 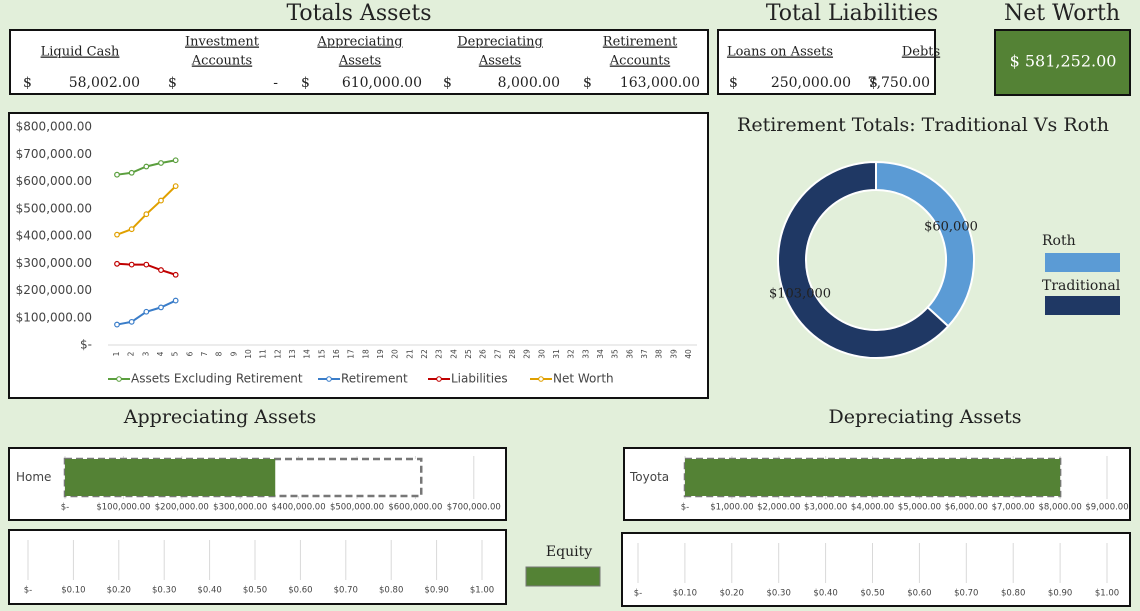 I want to click on amount: 610,000.00, so click(x=382, y=83).